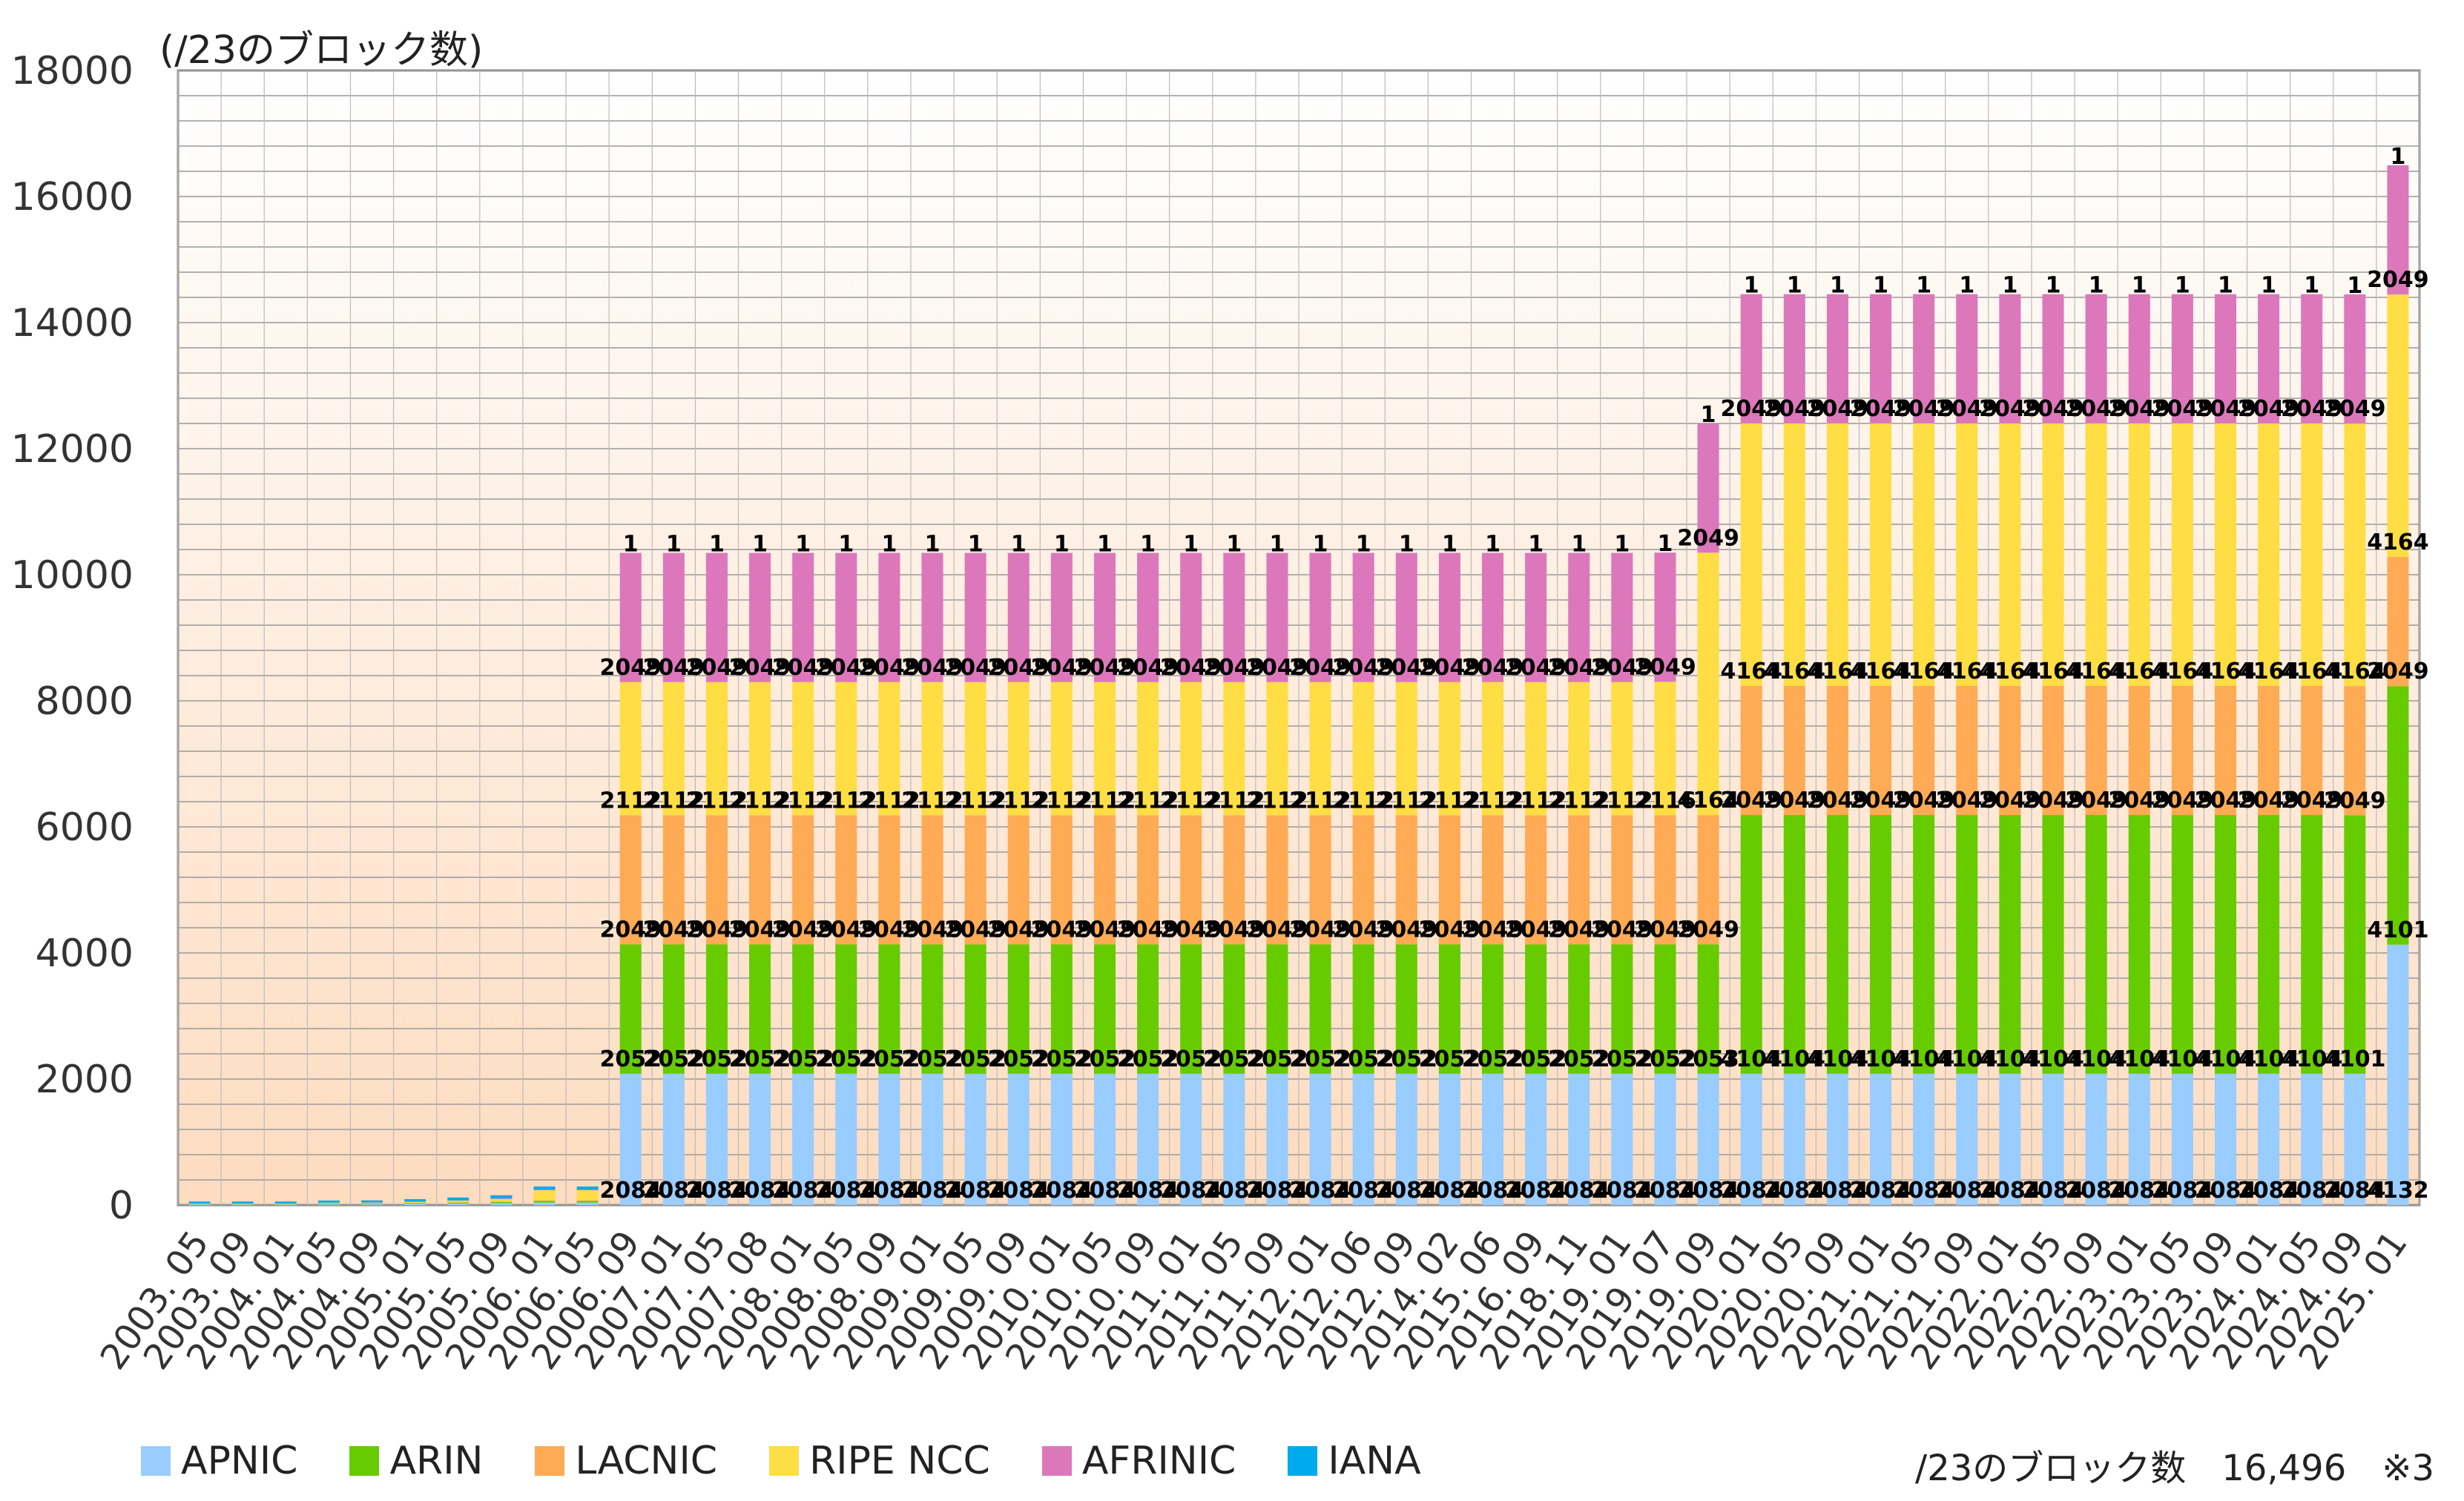 Image resolution: width=2464 pixels, height=1501 pixels. What do you see at coordinates (73, 575) in the screenshot?
I see `y-tick-label: 10000` at bounding box center [73, 575].